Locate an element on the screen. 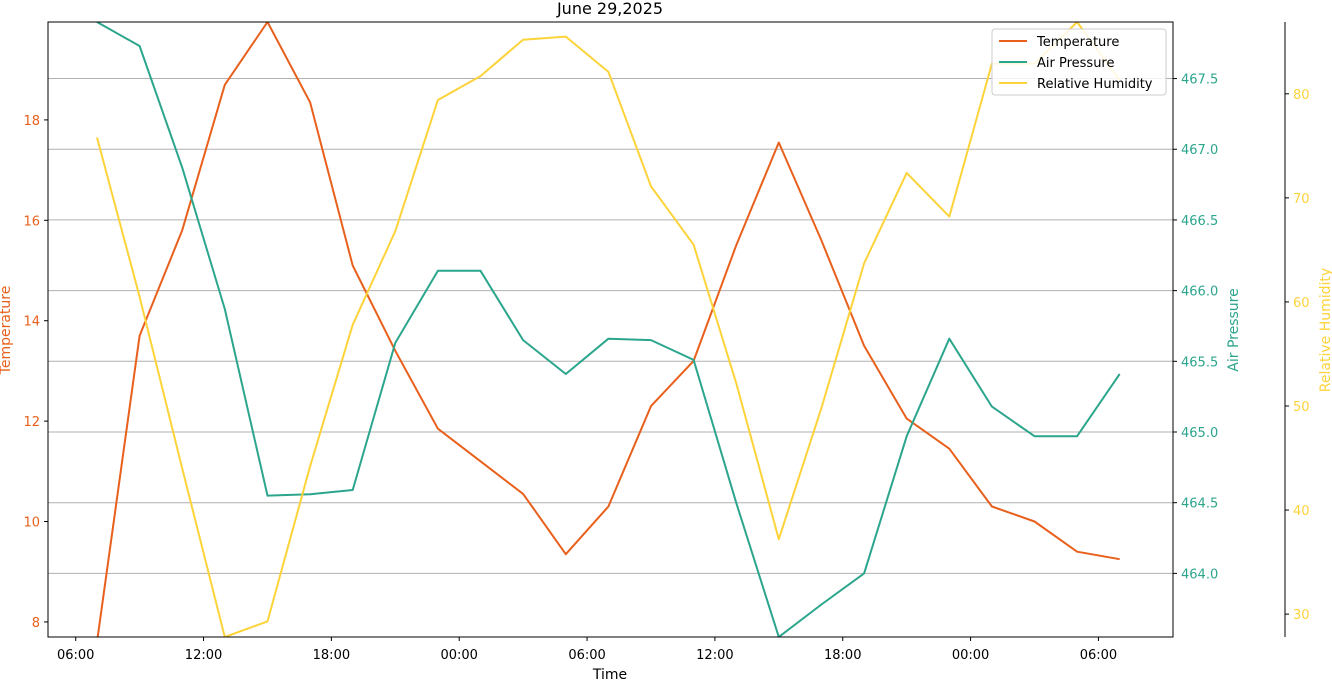  temperature-tick-label: 8 is located at coordinates (36, 623).